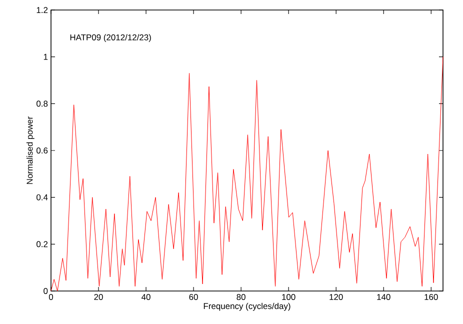 The image size is (463, 324). Describe the element at coordinates (98, 297) in the screenshot. I see `x-tick-label: 20` at that location.